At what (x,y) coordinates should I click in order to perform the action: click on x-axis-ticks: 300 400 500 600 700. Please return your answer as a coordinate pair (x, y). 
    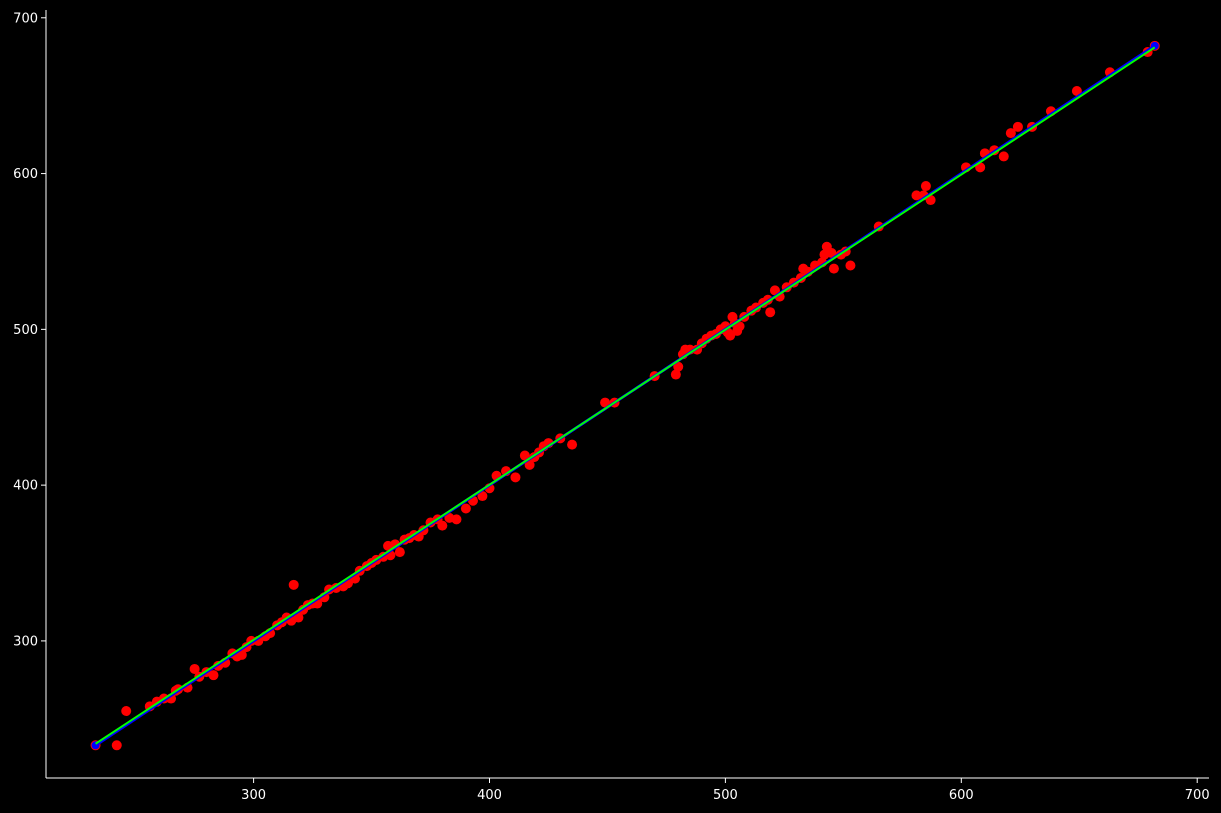
    Looking at the image, I should click on (725, 790).